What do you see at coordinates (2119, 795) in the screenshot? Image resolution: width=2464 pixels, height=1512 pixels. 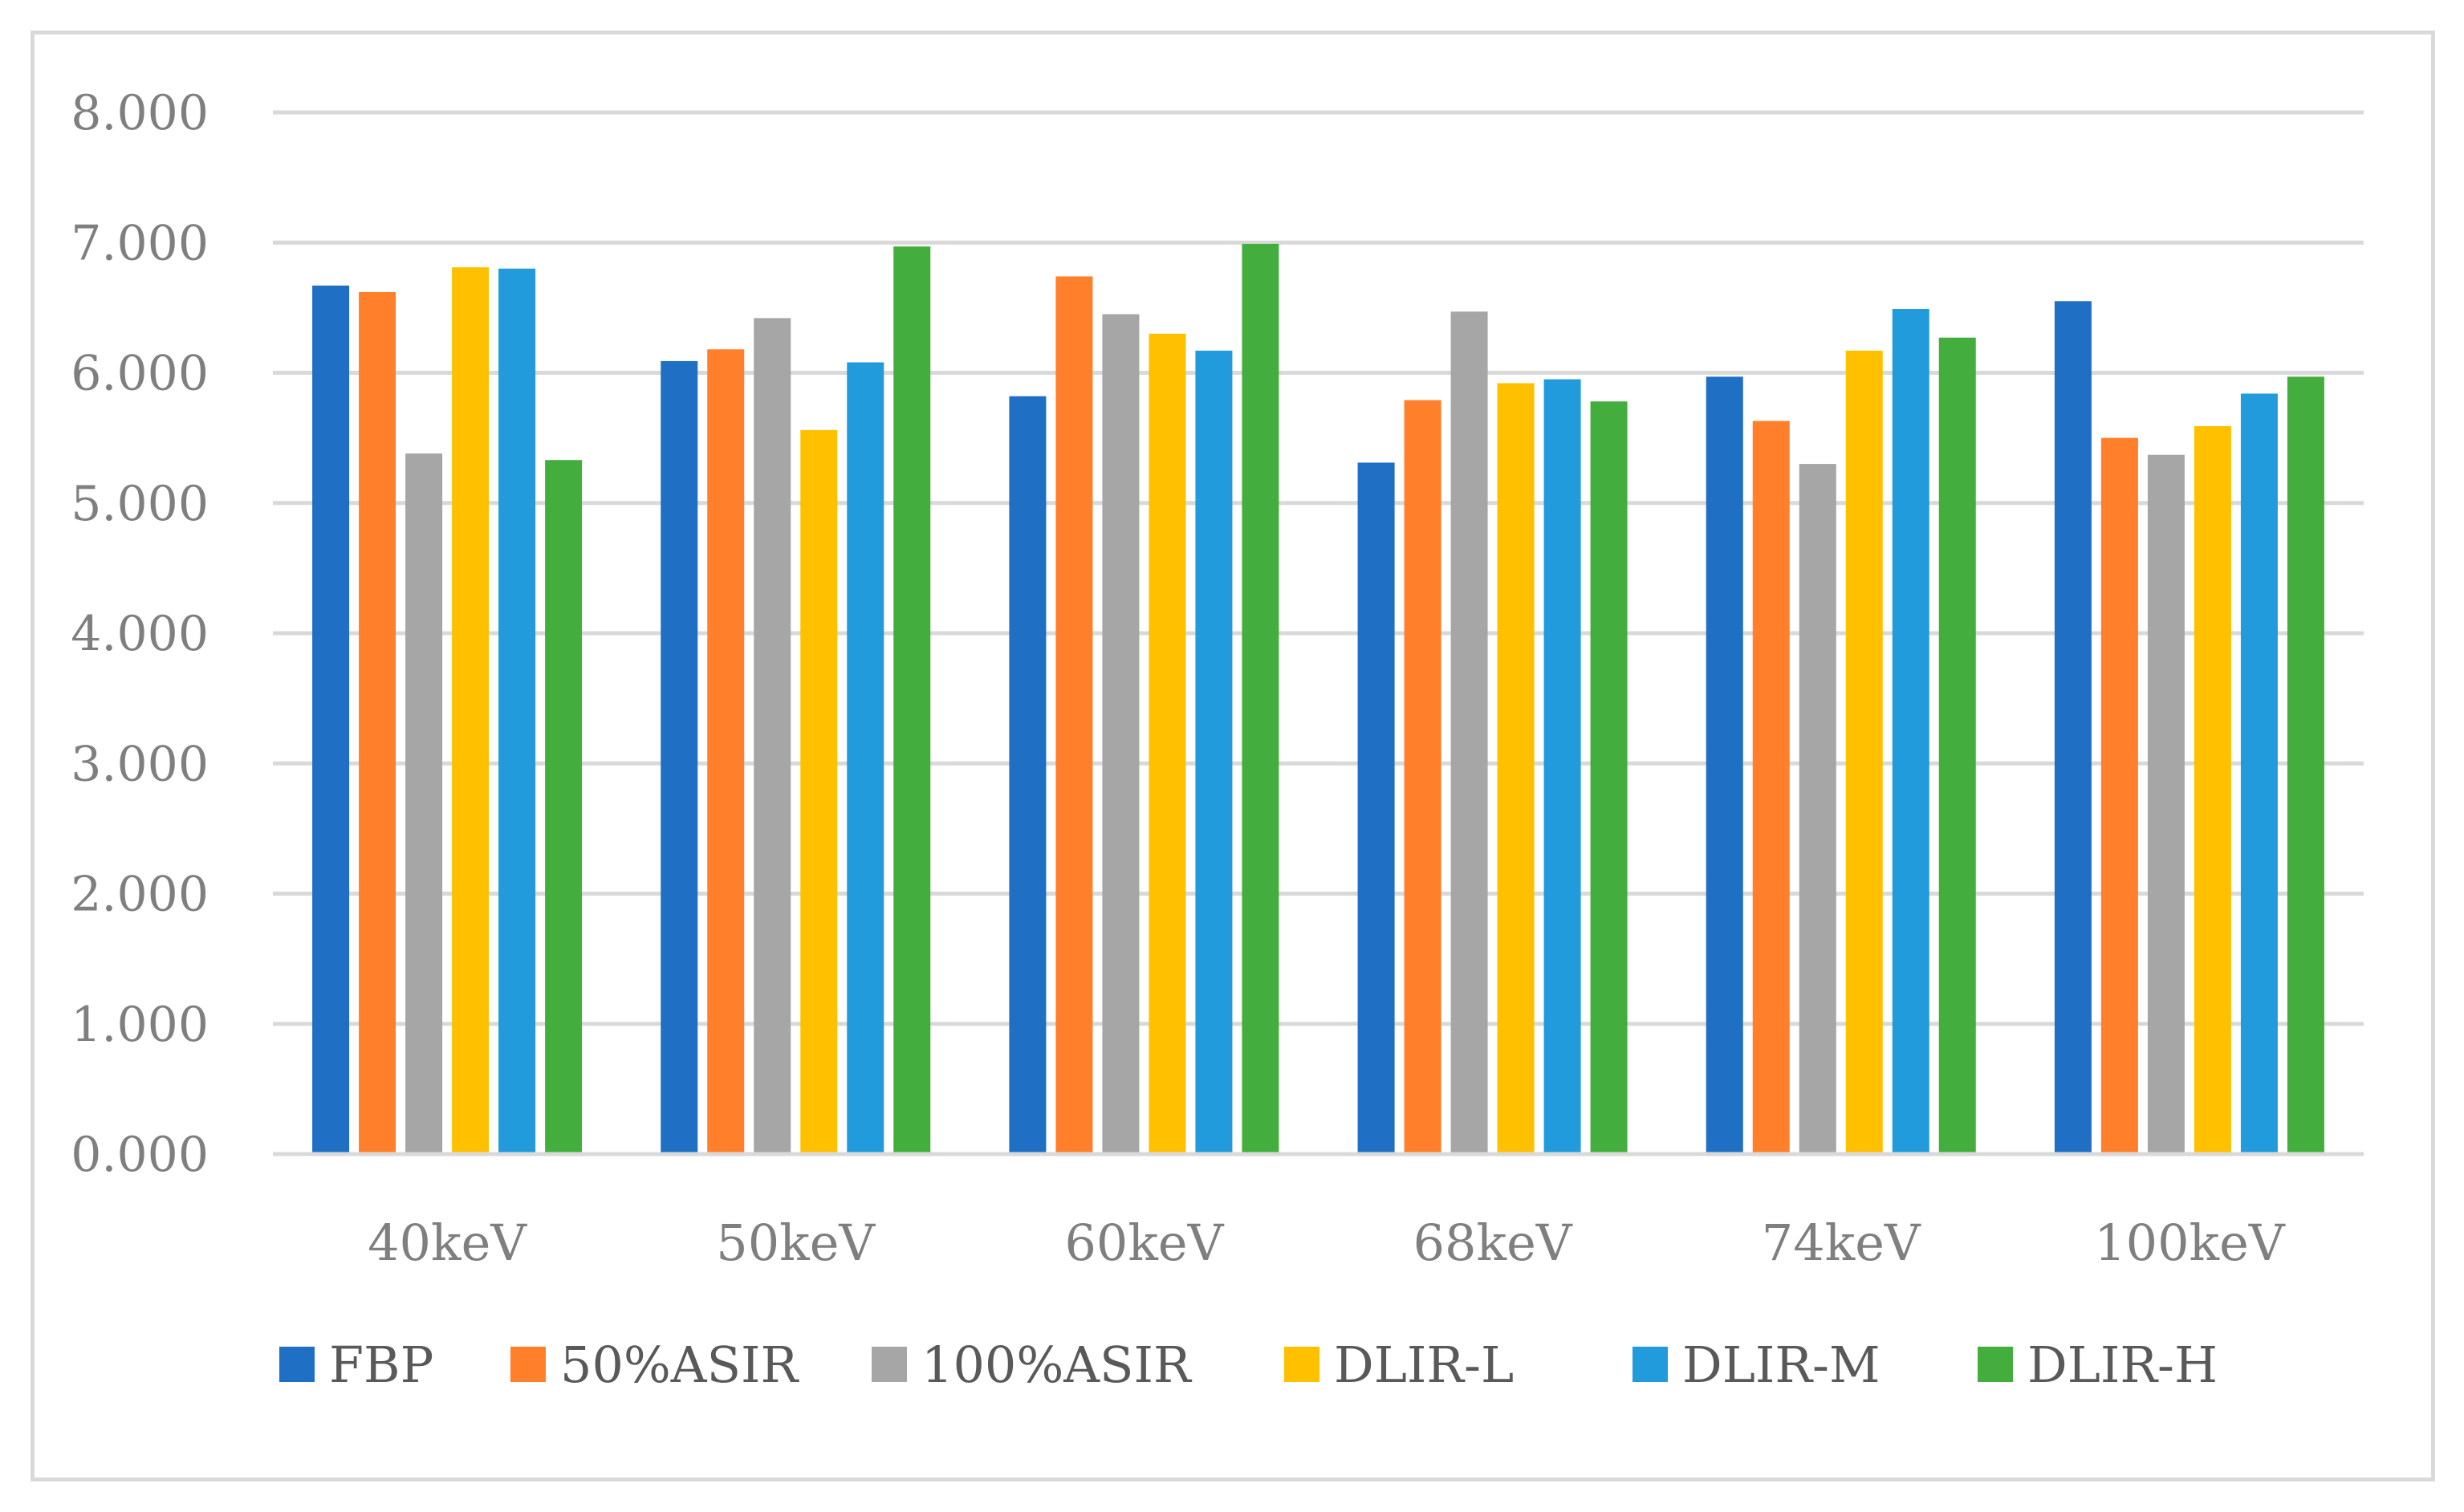 I see `bar-50-asir-100kev` at bounding box center [2119, 795].